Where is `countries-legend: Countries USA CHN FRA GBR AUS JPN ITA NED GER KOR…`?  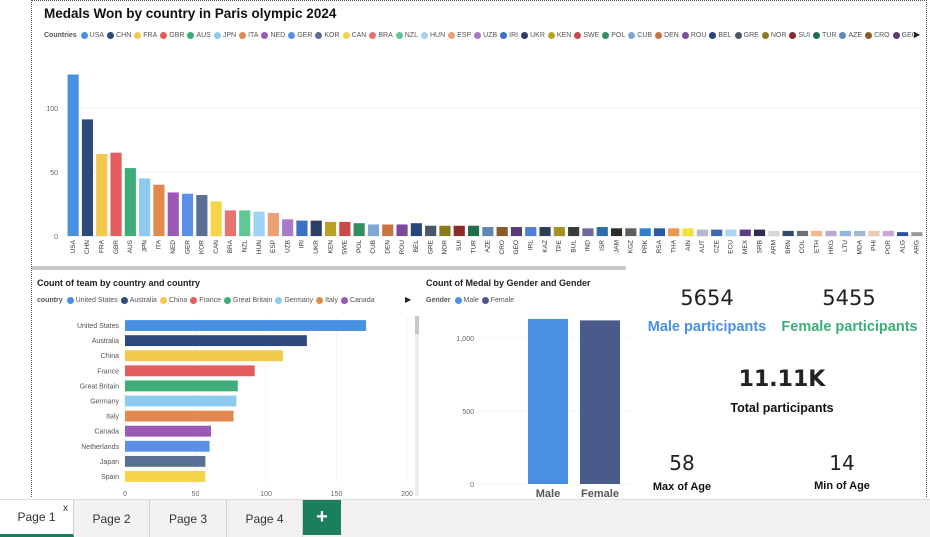 countries-legend: Countries USA CHN FRA GBR AUS JPN ITA NED GER KOR… is located at coordinates (482, 35).